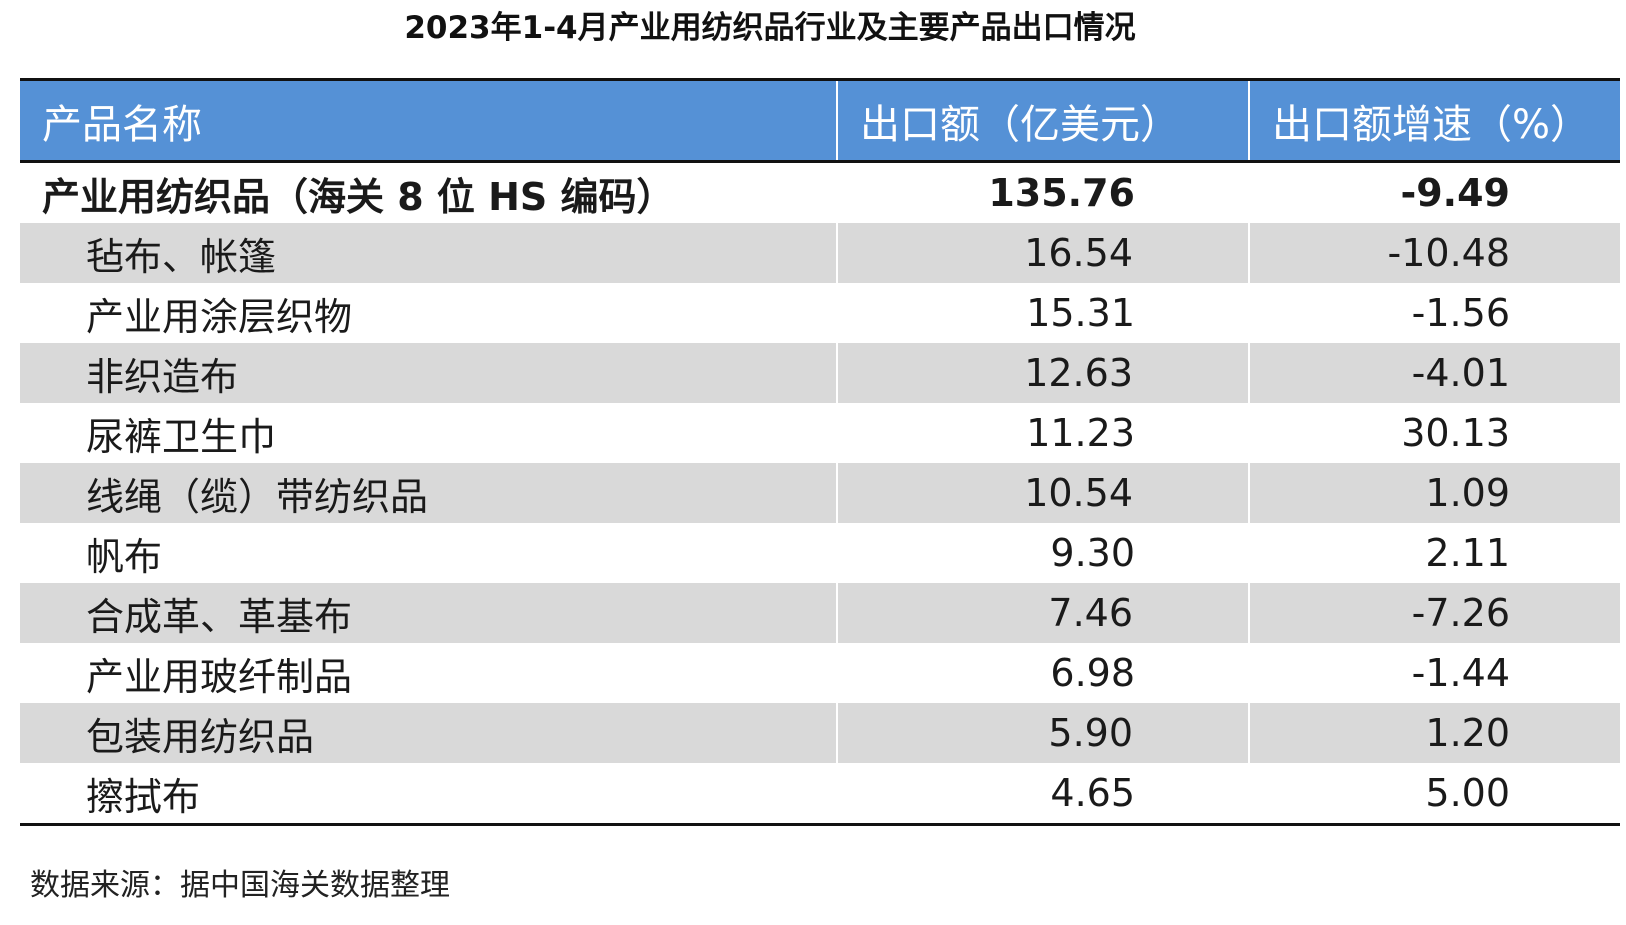  Describe the element at coordinates (820, 193) in the screenshot. I see `table-row-total: 产业用纺织品（海关 8 位 HS 编码） 135.76 -9.49` at that location.